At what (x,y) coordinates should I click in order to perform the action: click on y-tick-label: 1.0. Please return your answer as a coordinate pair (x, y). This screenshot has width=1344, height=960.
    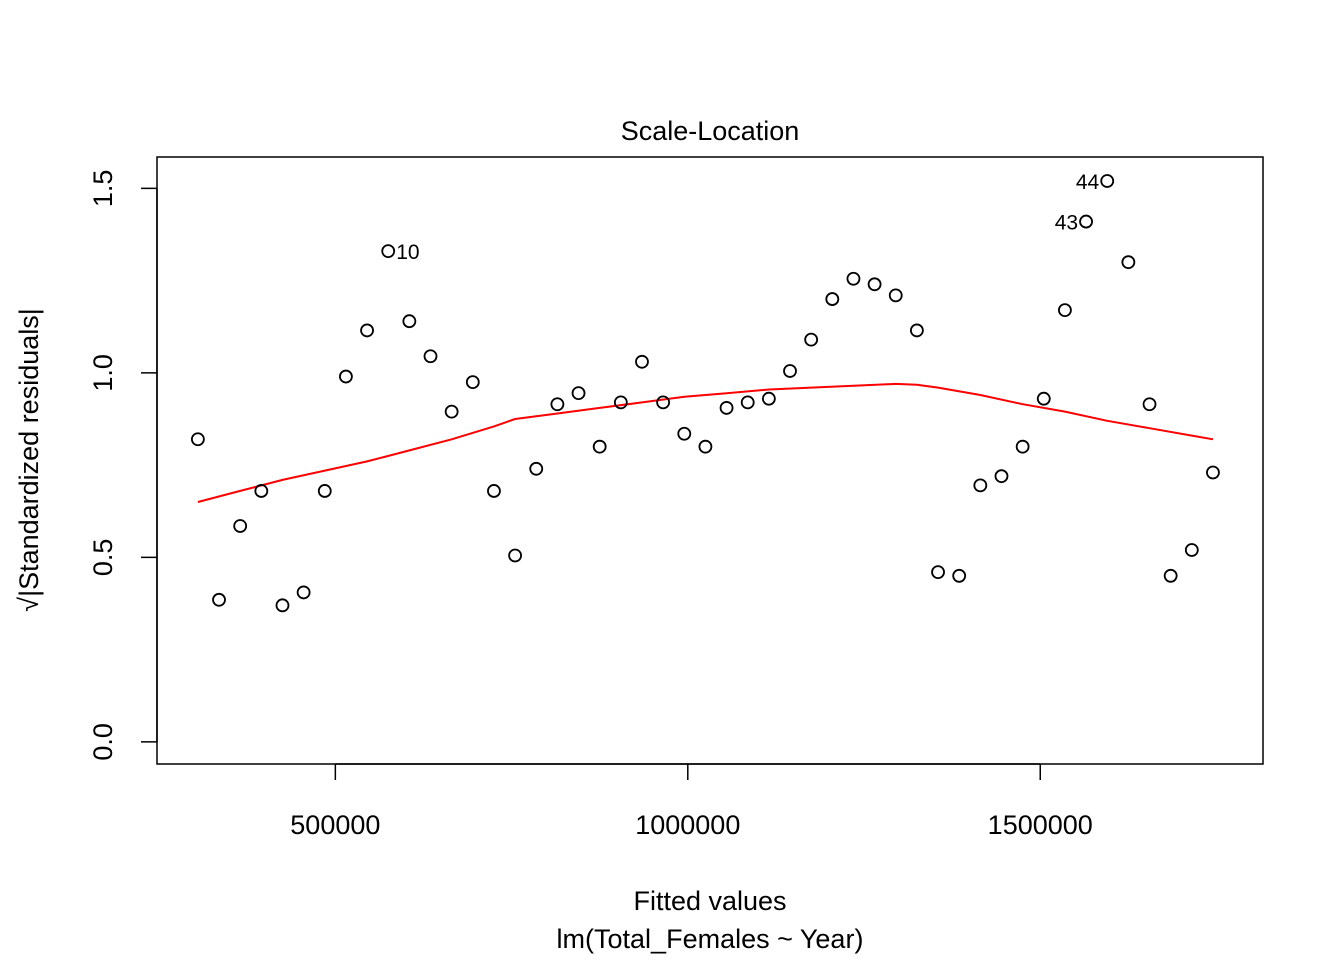
    Looking at the image, I should click on (103, 373).